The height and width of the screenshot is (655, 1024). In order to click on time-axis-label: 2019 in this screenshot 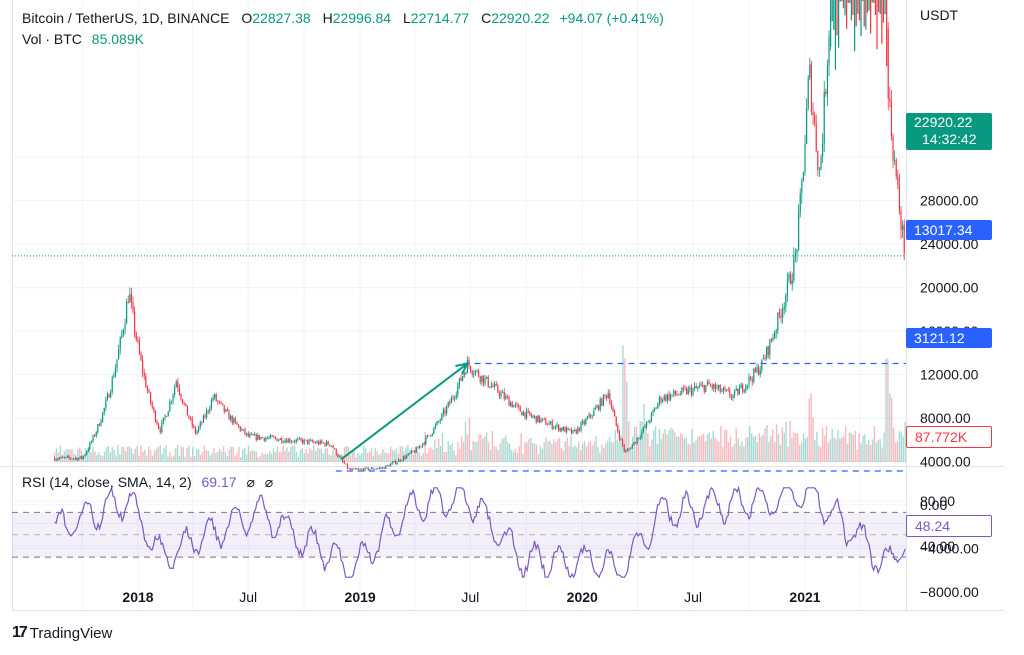, I will do `click(360, 597)`.